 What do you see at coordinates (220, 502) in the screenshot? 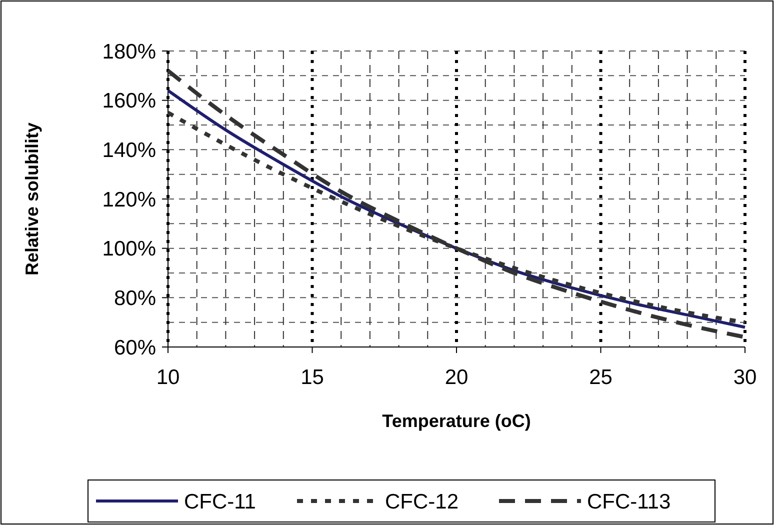
I see `legend-label: CFC-11` at bounding box center [220, 502].